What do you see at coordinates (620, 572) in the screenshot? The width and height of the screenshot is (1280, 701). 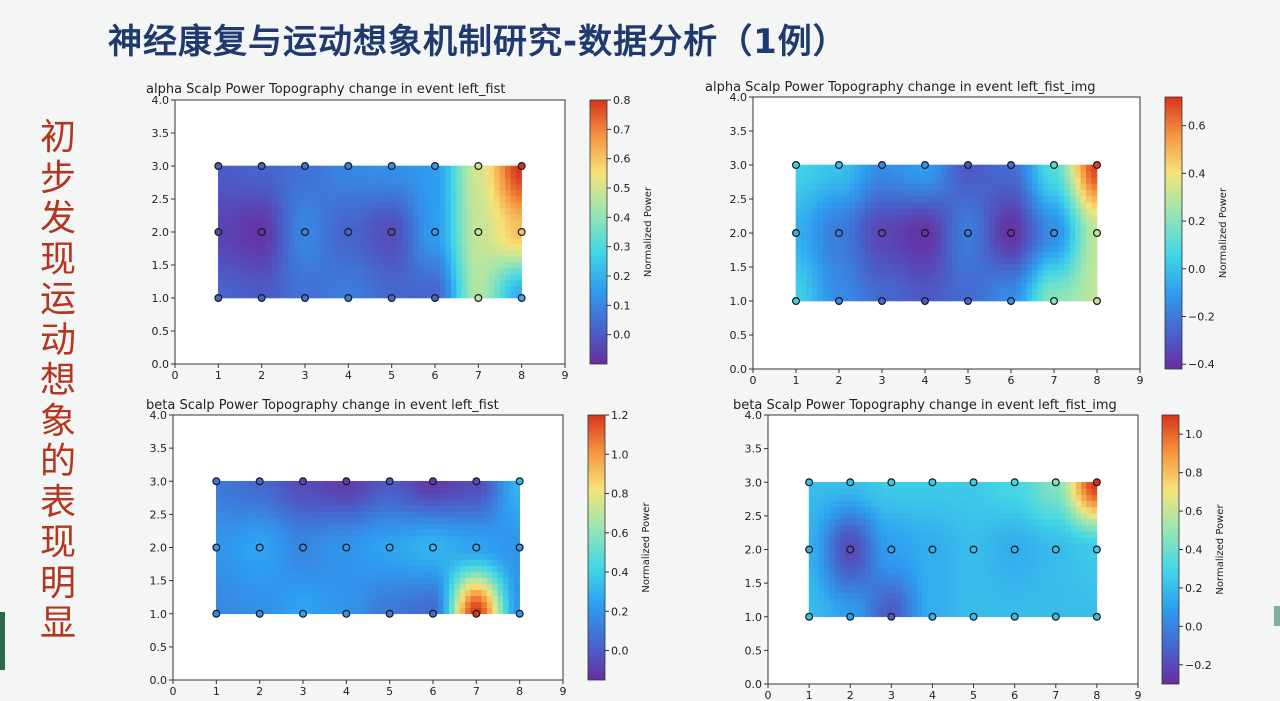 I see `colorbar-tick-label: 0.4` at bounding box center [620, 572].